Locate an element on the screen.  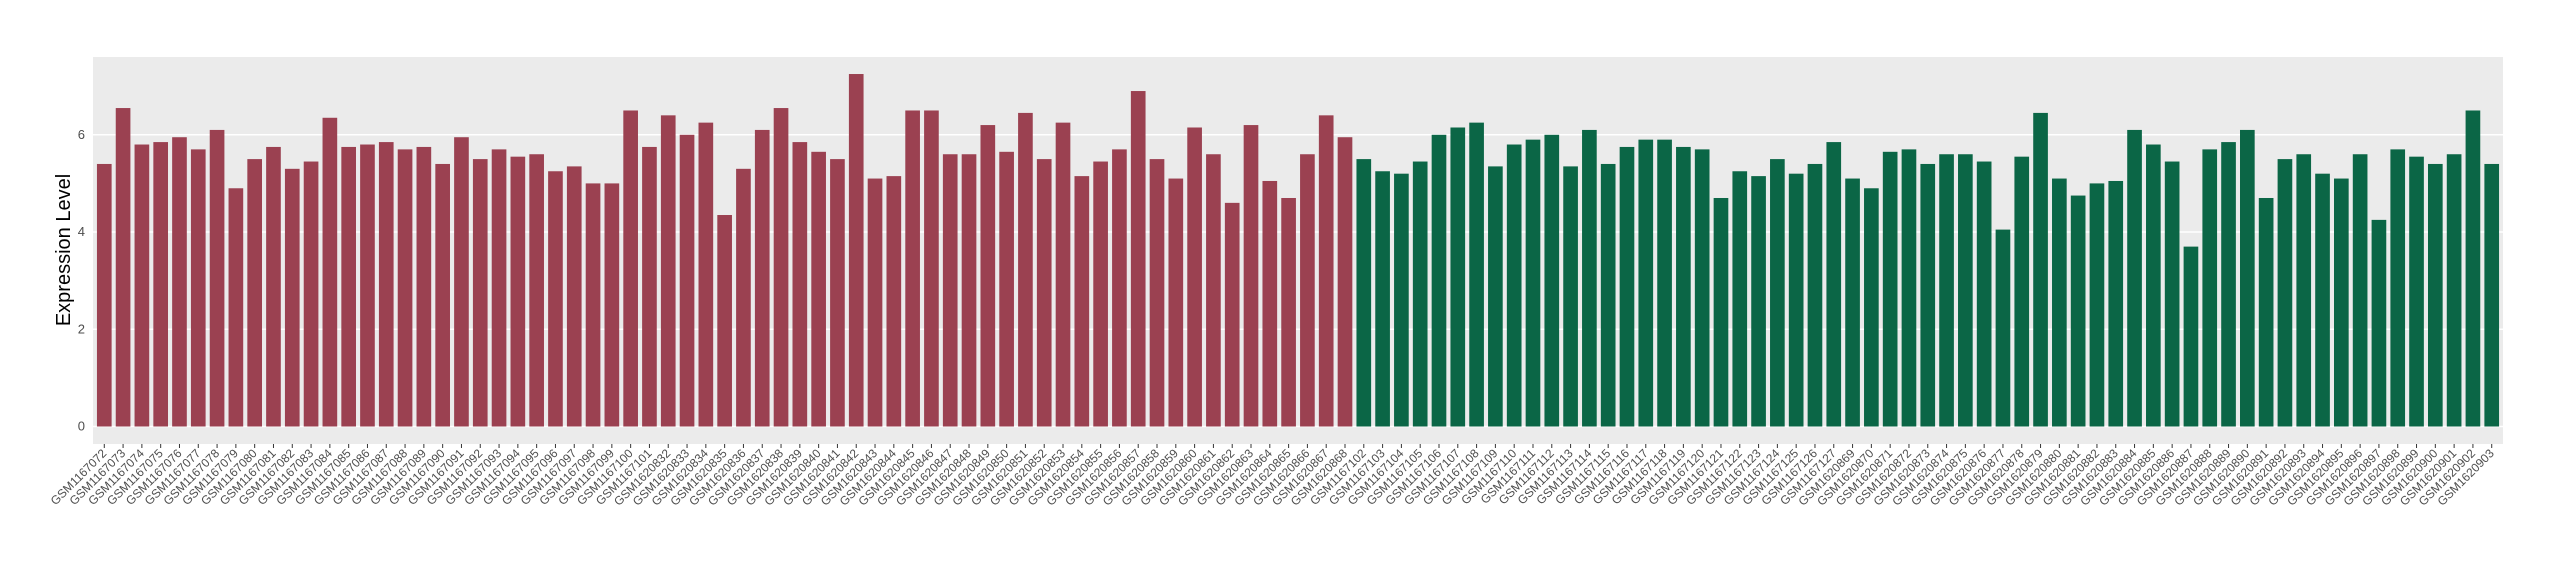
y-tick-label: 4 is located at coordinates (81, 231).